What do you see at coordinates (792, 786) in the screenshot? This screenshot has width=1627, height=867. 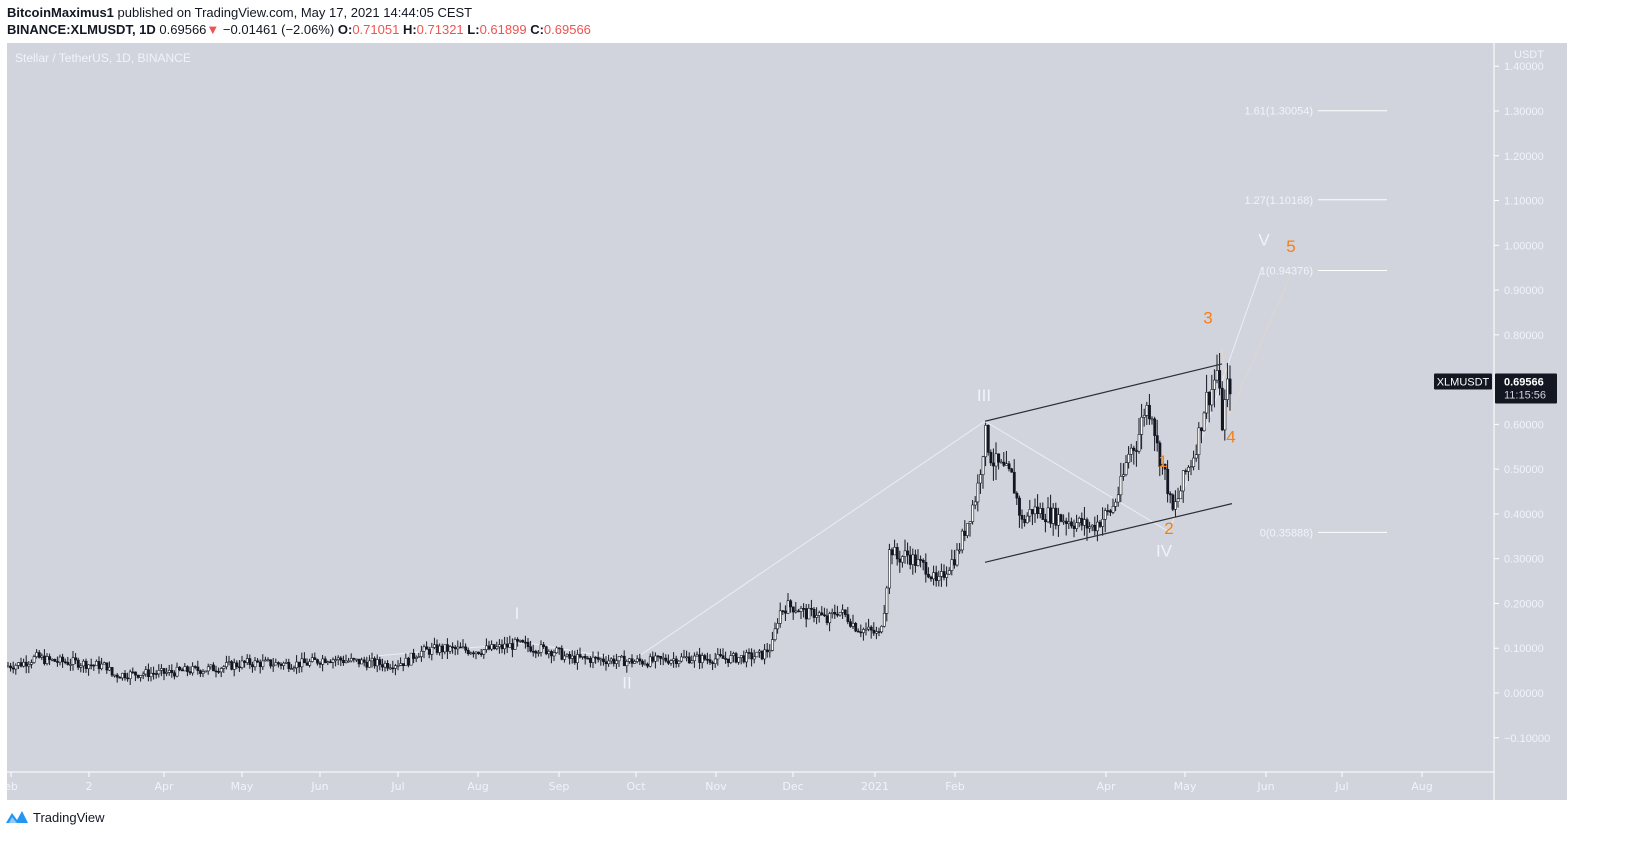 I see `x-tick-label: Dec` at bounding box center [792, 786].